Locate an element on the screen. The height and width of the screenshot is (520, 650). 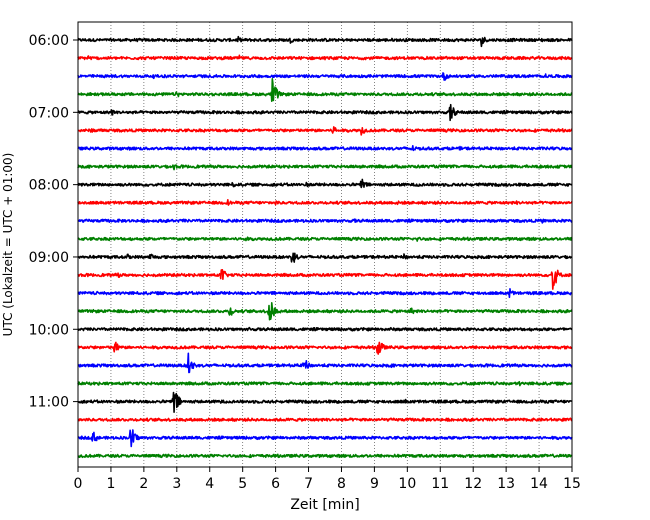
y-tick-label: 07:00 is located at coordinates (49, 113).